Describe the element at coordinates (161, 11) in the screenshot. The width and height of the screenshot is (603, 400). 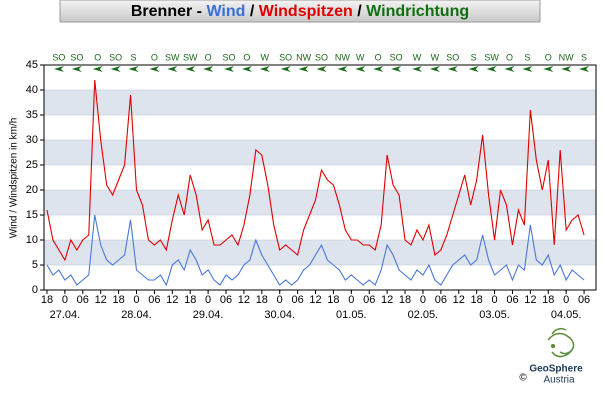
I see `title-part: Brenner` at that location.